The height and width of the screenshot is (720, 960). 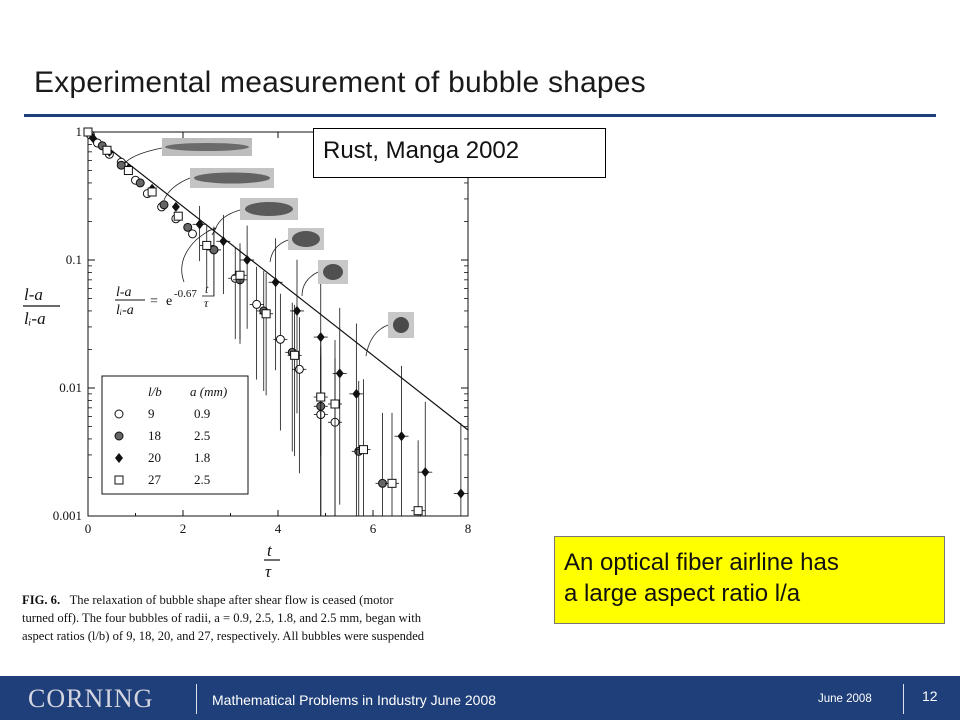 I want to click on legend-a-value: 0.9, so click(x=202, y=413).